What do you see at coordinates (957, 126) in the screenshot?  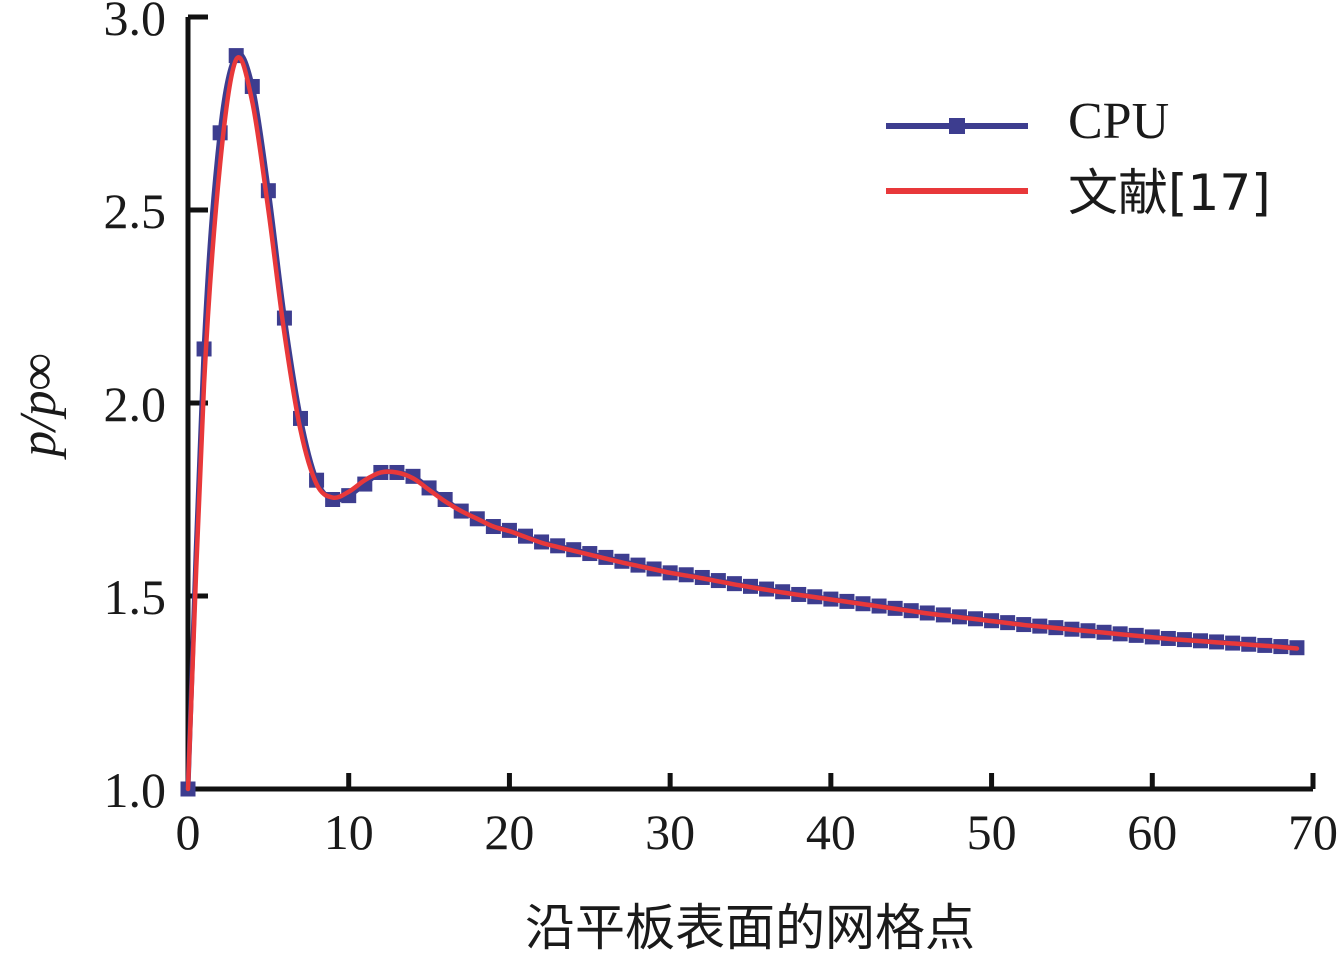 I see `legend-marker-cpu` at bounding box center [957, 126].